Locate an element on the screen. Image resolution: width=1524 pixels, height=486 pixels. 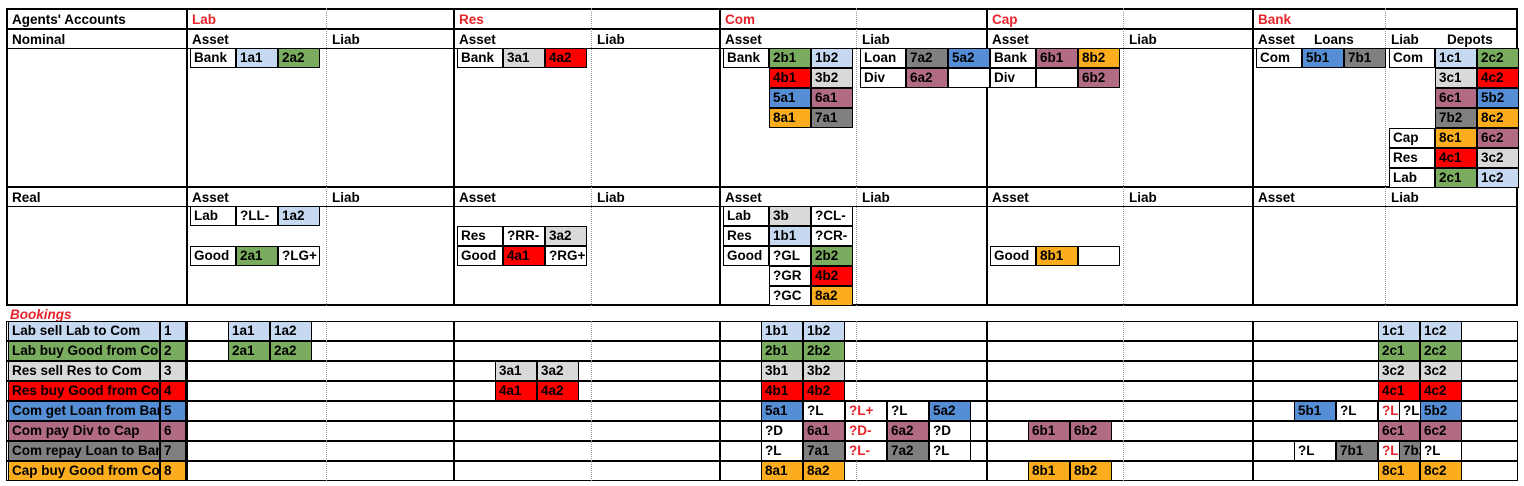
booking-tag: 4a1 is located at coordinates (516, 391).